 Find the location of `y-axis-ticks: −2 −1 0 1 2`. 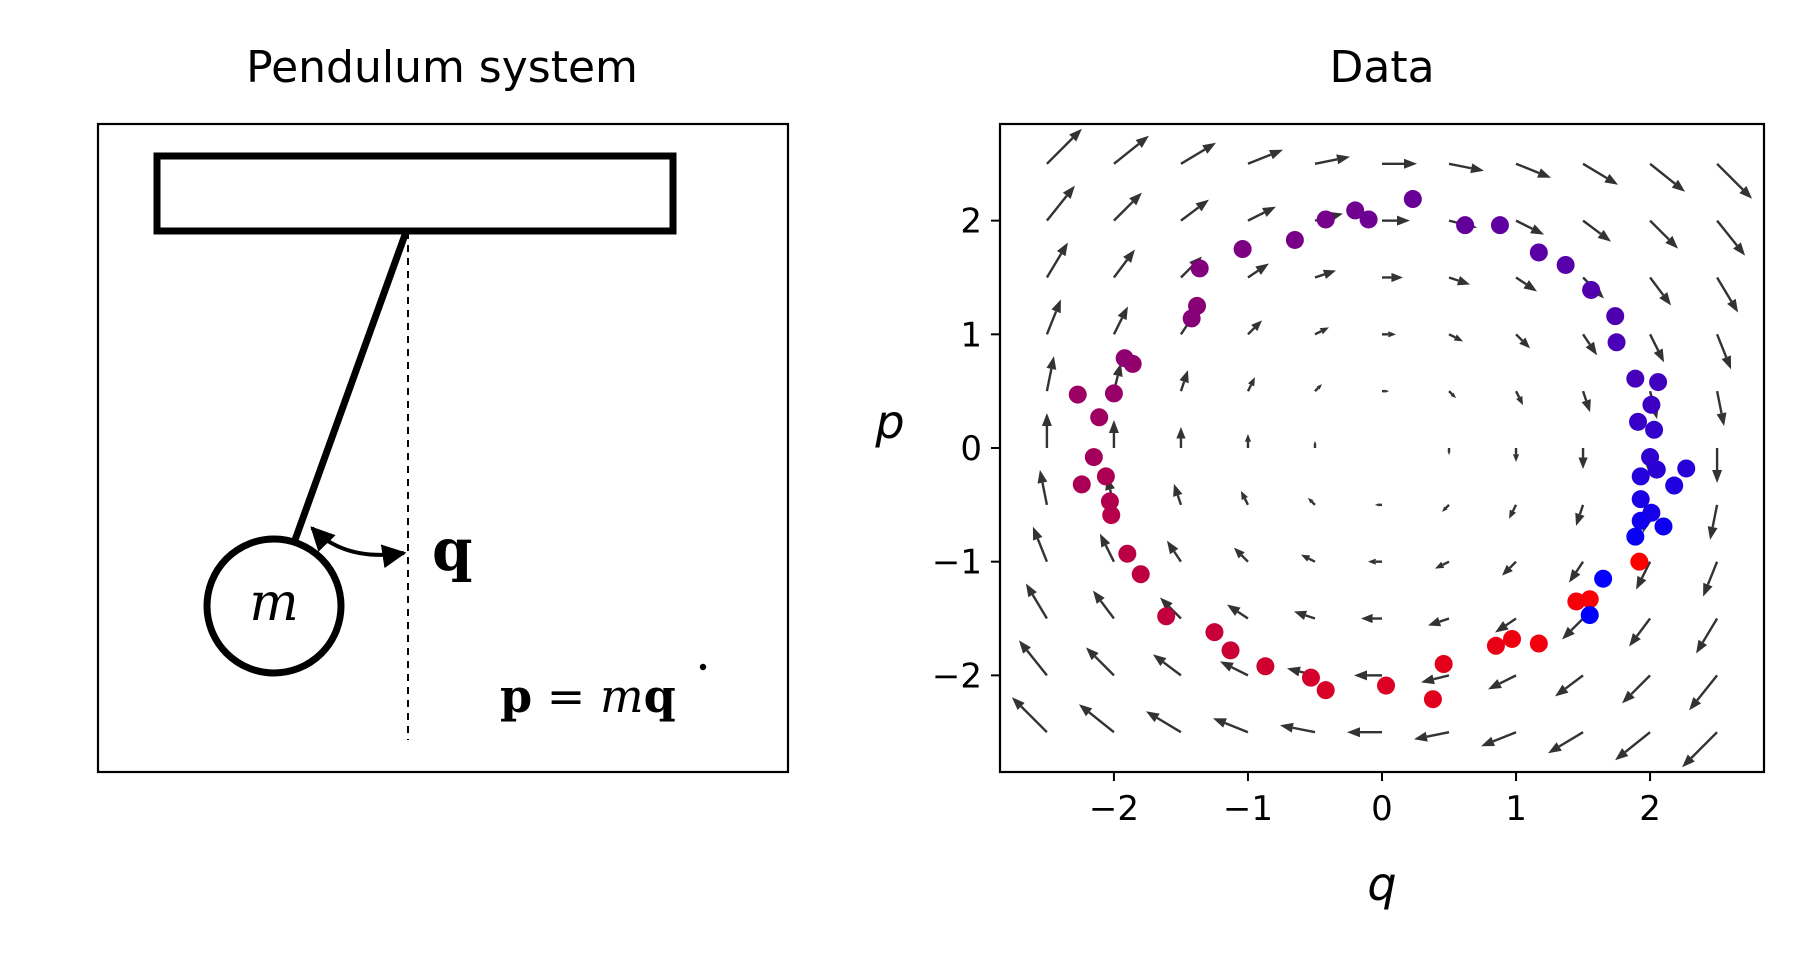

y-axis-ticks: −2 −1 0 1 2 is located at coordinates (966, 449).